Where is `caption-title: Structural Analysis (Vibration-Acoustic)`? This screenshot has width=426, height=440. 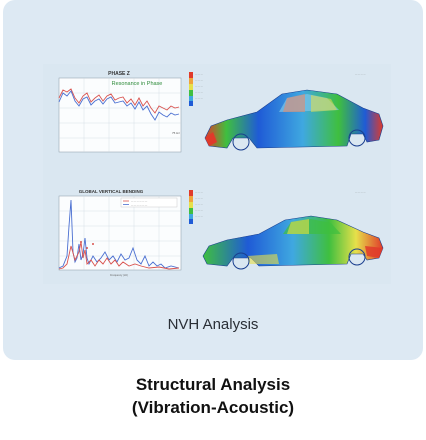 caption-title: Structural Analysis (Vibration-Acoustic) is located at coordinates (213, 396).